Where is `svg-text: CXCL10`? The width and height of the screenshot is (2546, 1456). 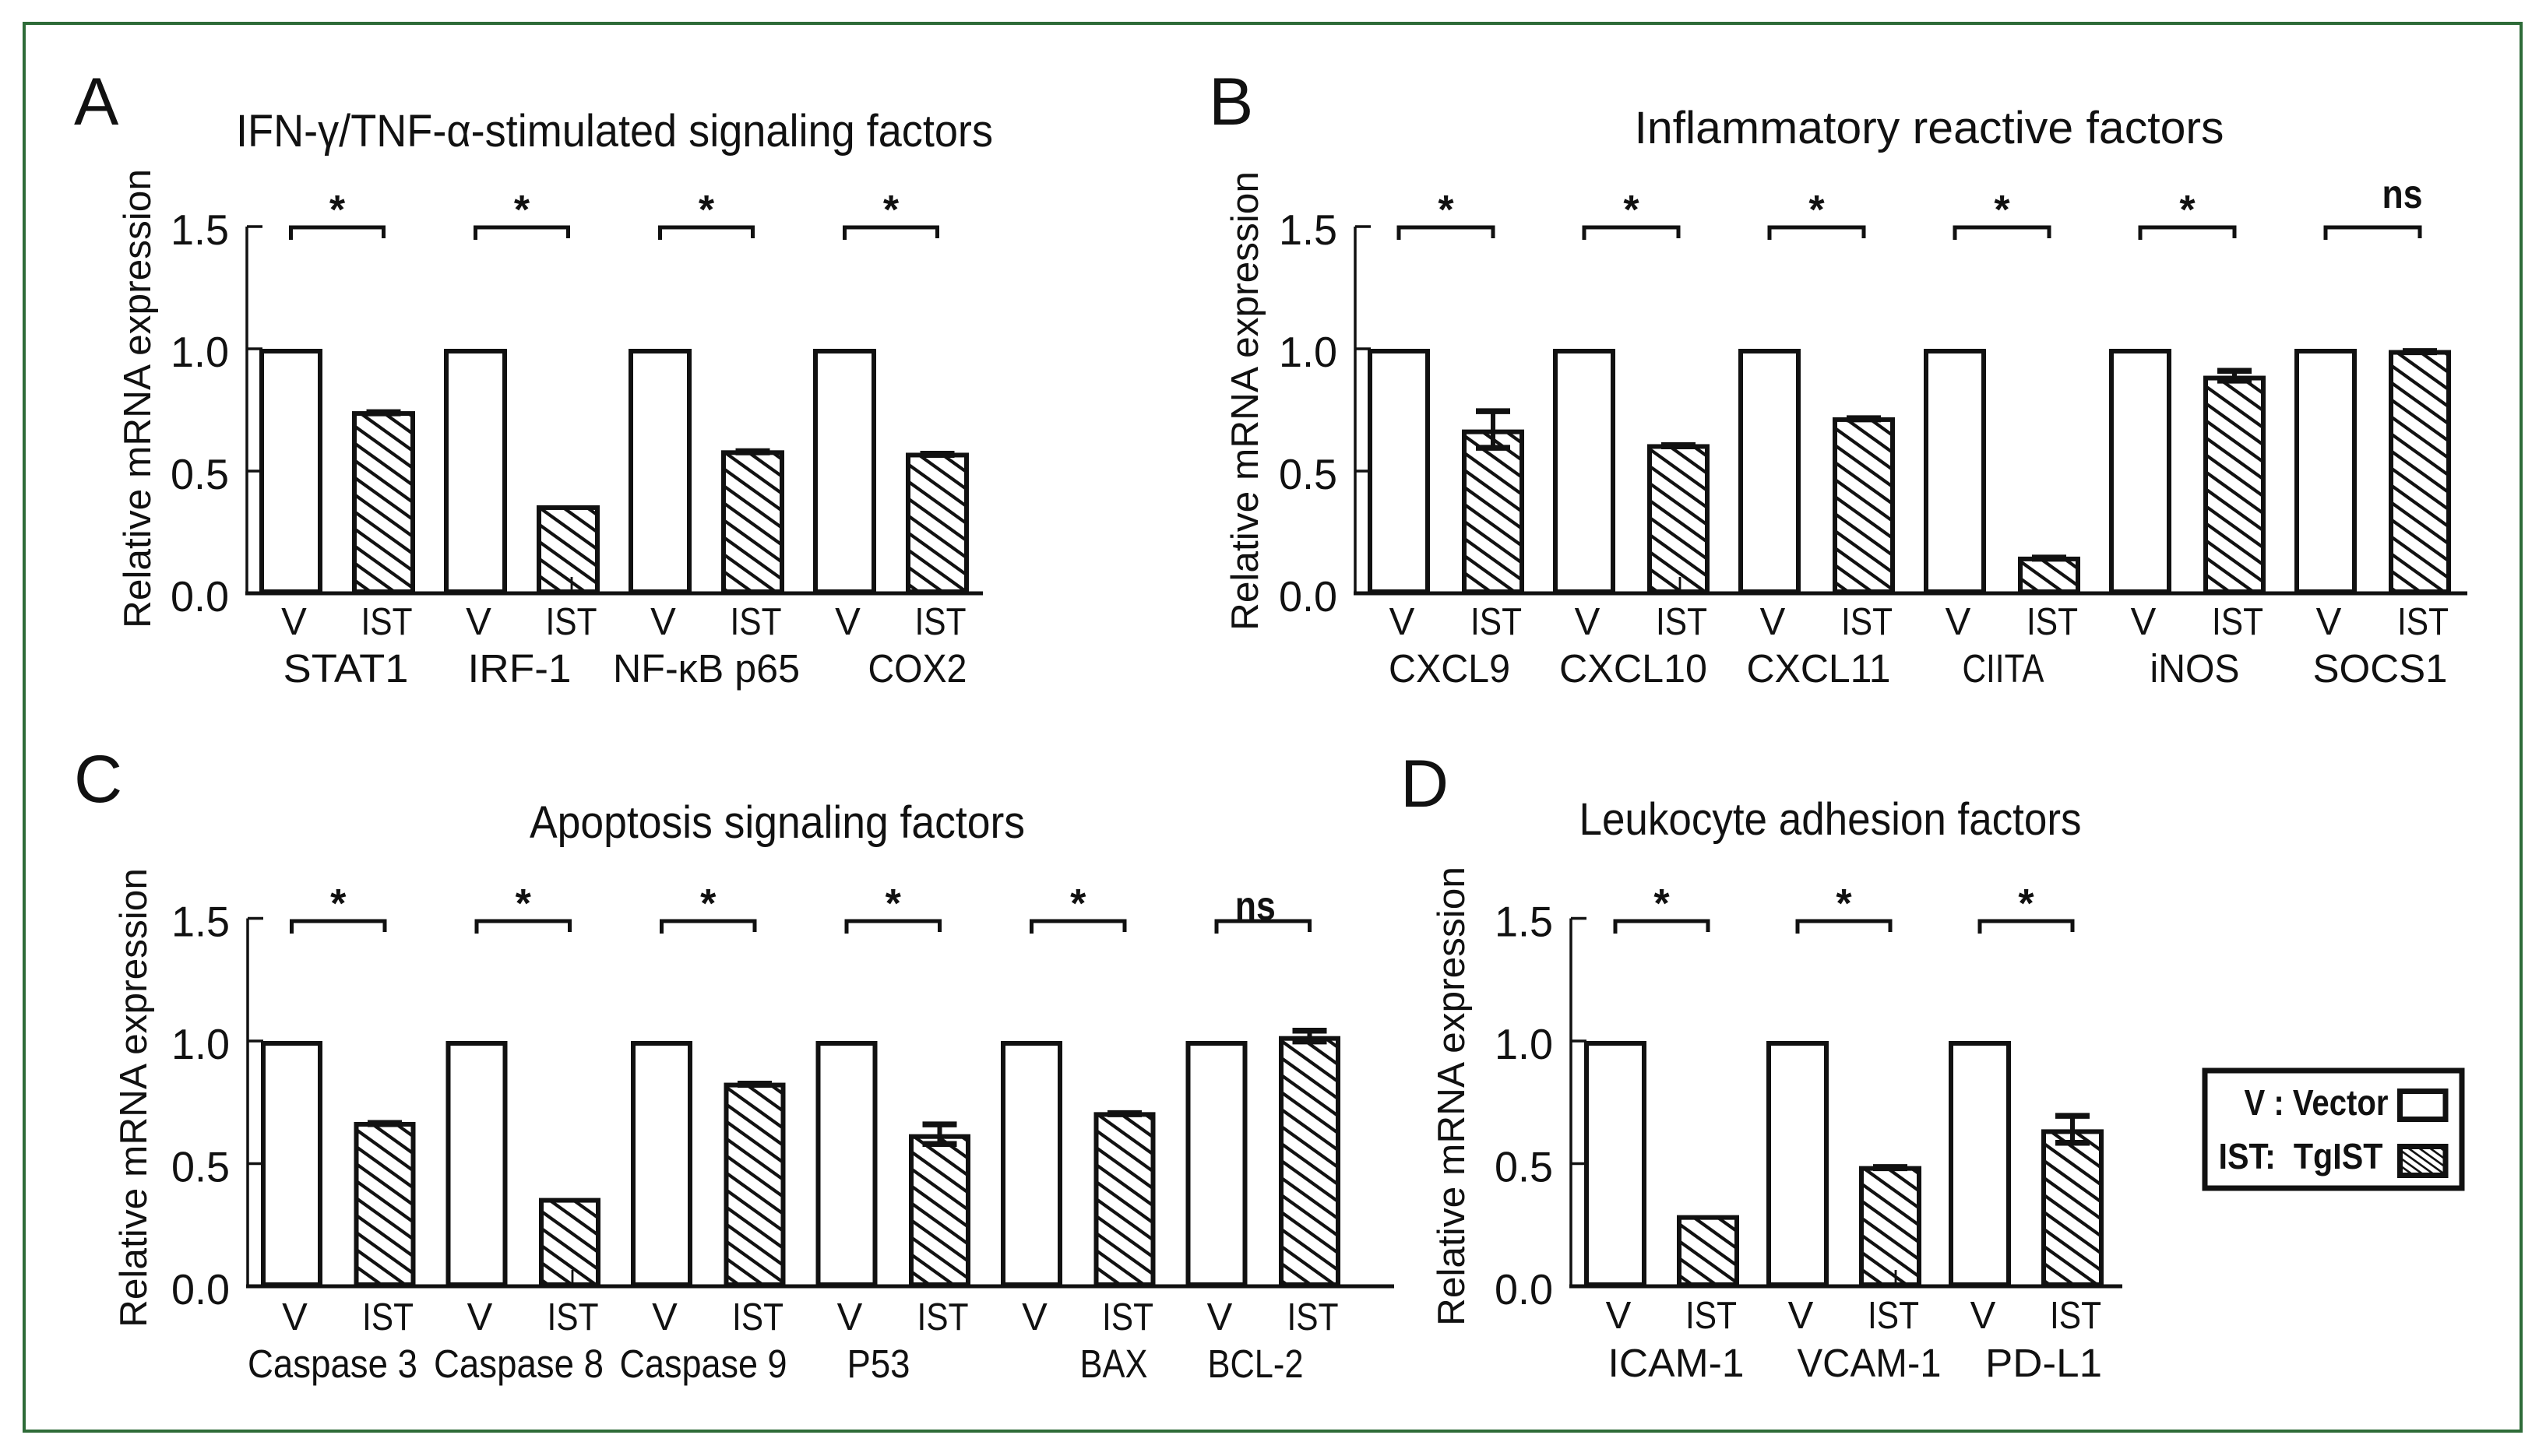 svg-text: CXCL10 is located at coordinates (1633, 668).